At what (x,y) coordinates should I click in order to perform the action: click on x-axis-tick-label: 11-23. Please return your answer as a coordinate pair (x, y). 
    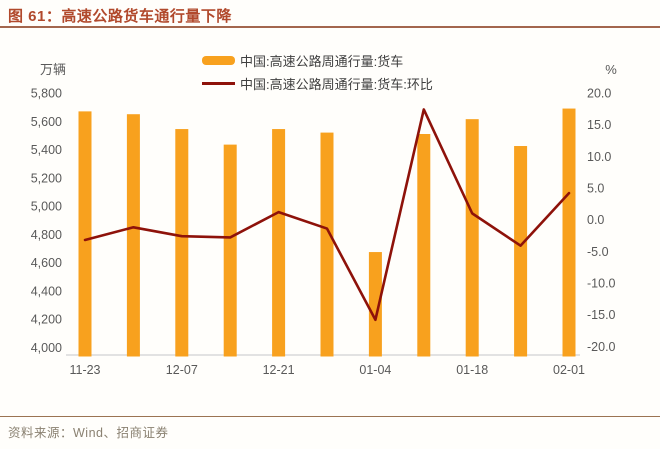
    Looking at the image, I should click on (84, 370).